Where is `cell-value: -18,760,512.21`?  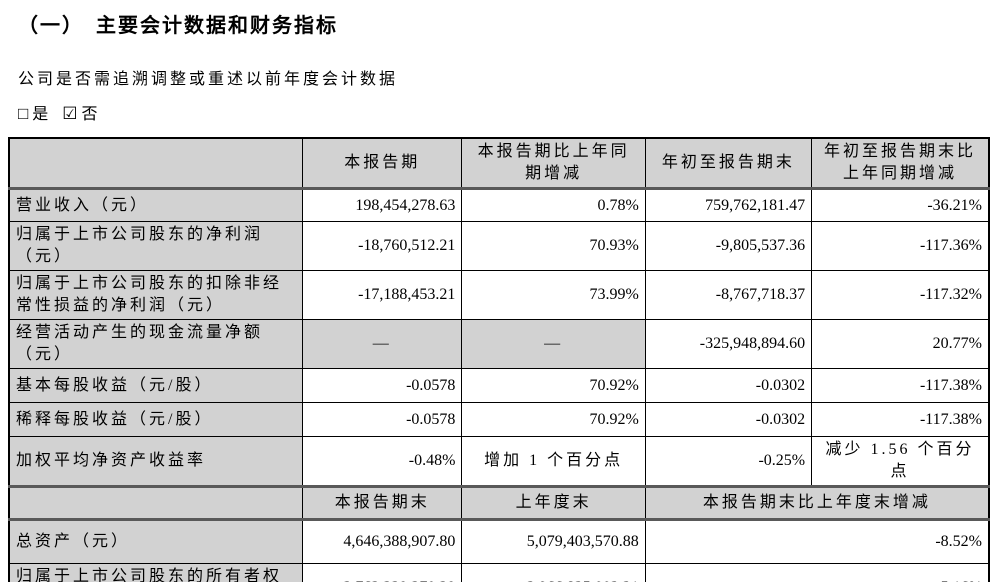 cell-value: -18,760,512.21 is located at coordinates (382, 246).